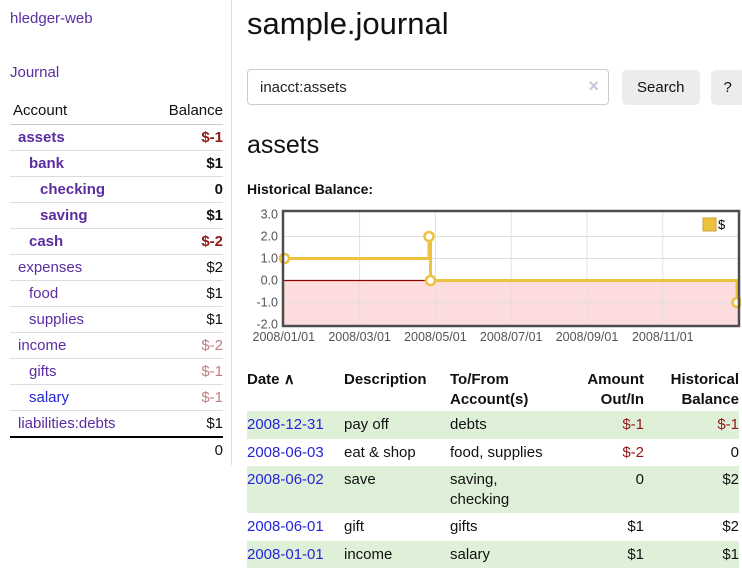 This screenshot has width=742, height=582. What do you see at coordinates (493, 527) in the screenshot?
I see `register-row: 2008-06-01 gift gifts $1 $2` at bounding box center [493, 527].